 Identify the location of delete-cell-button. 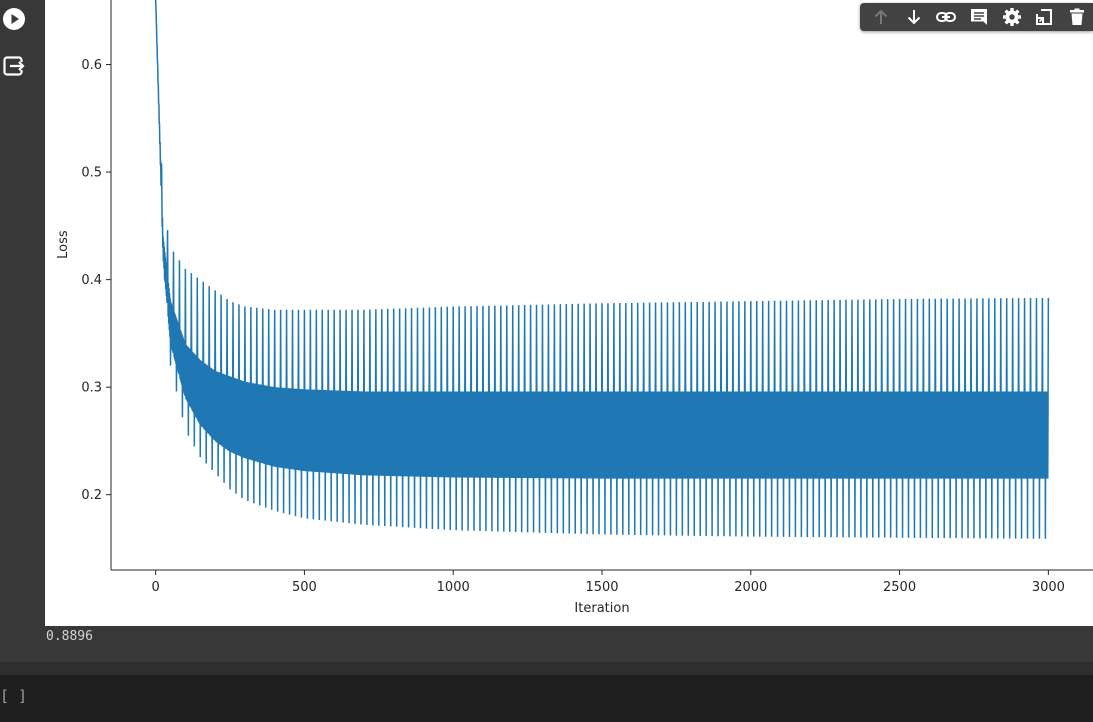
(1076, 17).